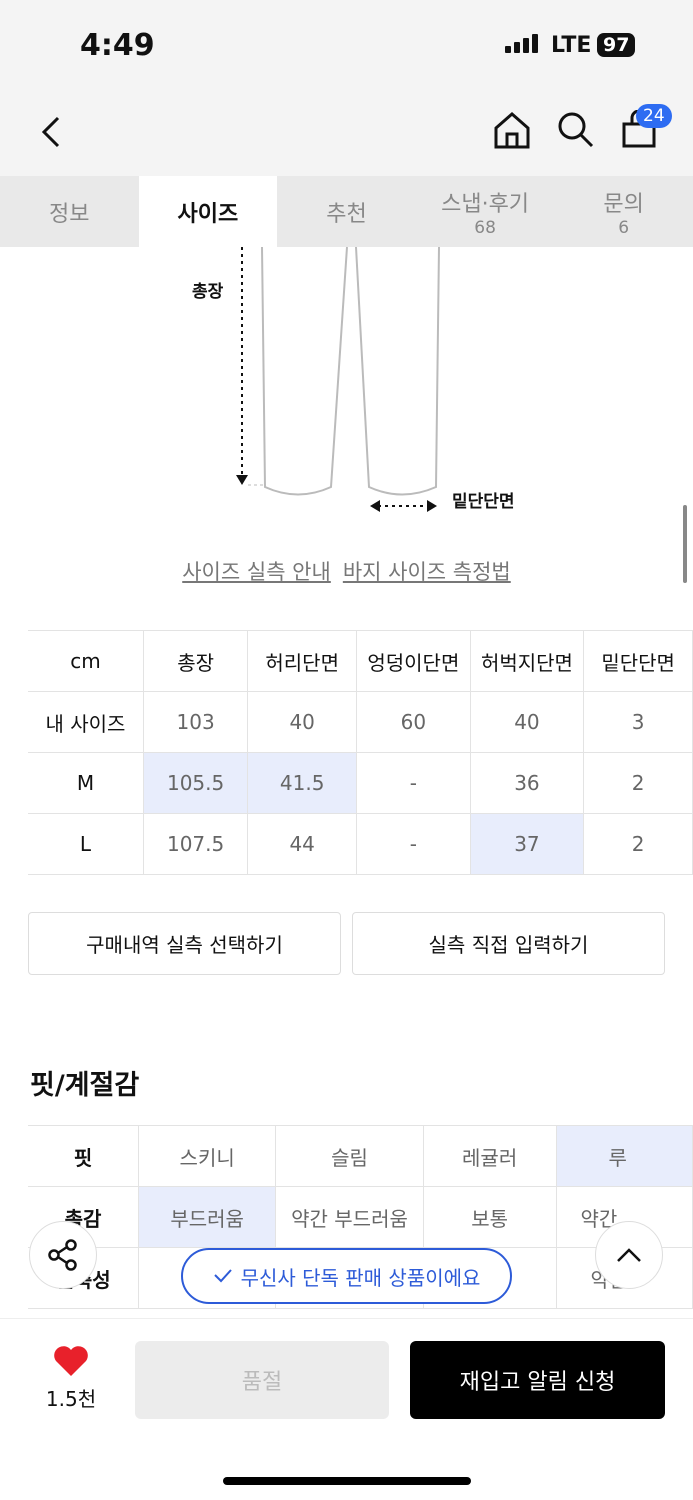 This screenshot has width=693, height=1500. What do you see at coordinates (638, 661) in the screenshot?
I see `table-header: 밑단단면` at bounding box center [638, 661].